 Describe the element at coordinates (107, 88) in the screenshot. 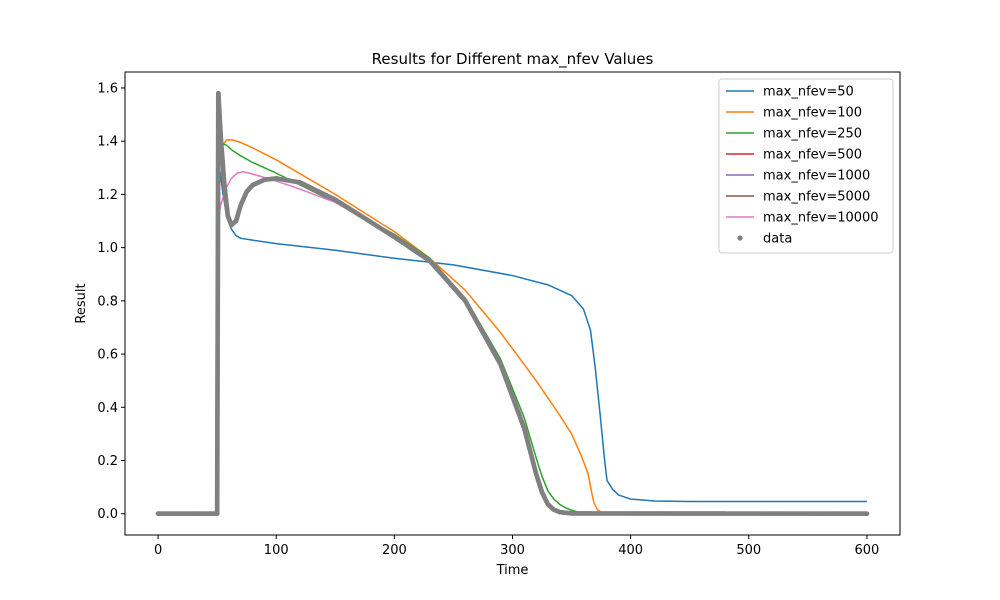

I see `y-tick-label: 1.6` at that location.